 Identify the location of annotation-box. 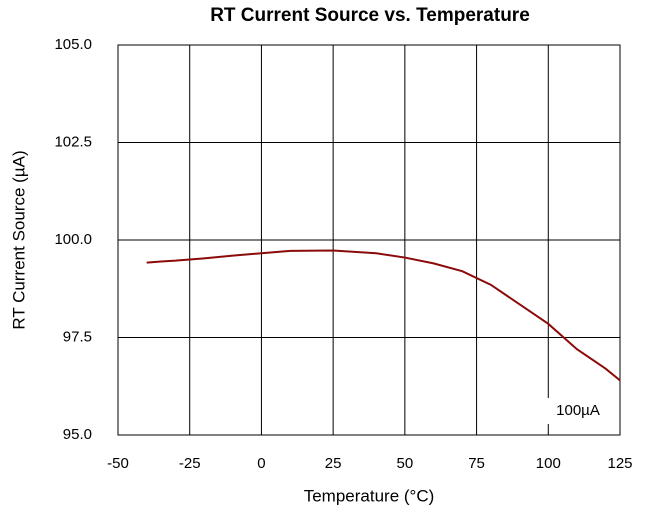
(578, 411).